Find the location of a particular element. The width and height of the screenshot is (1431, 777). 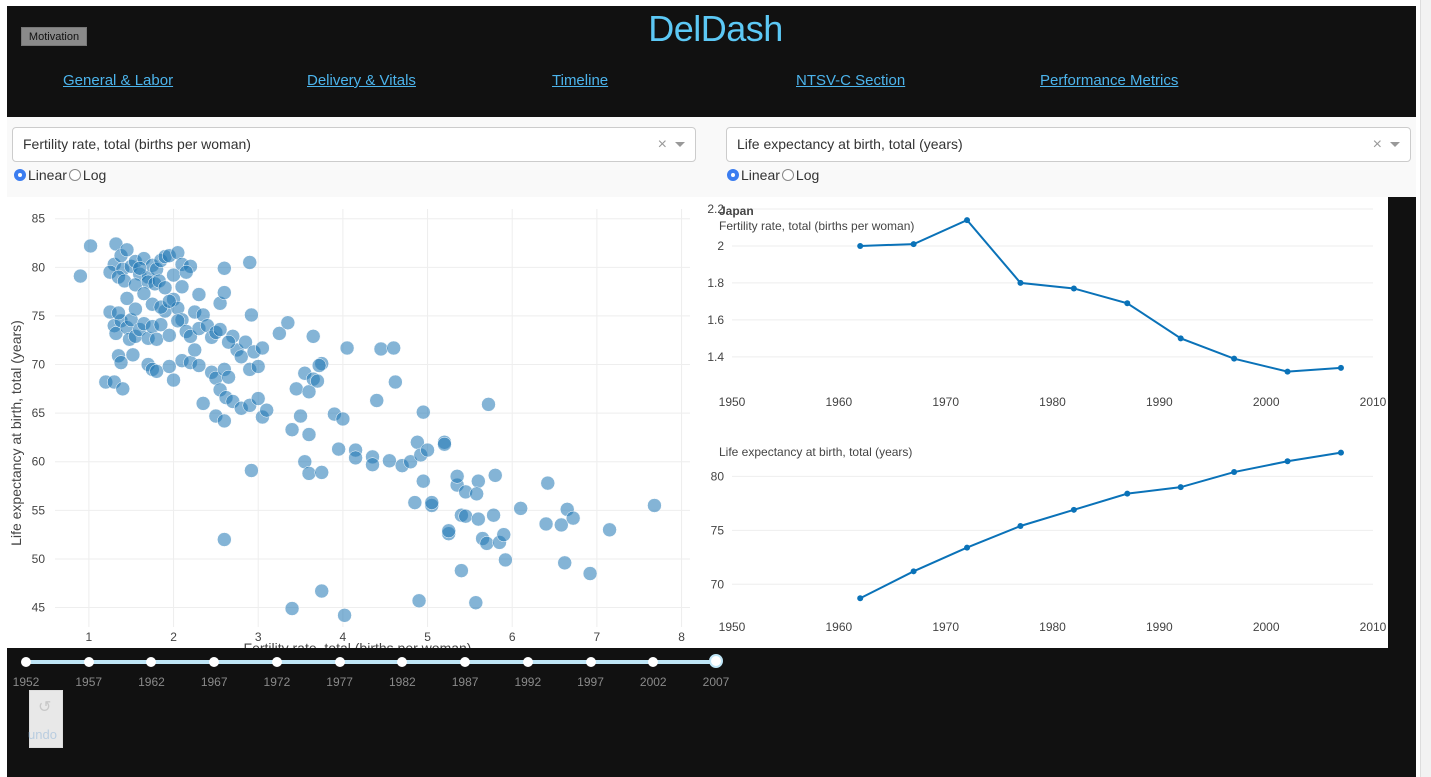

nav-link-general-labor: General & Labor is located at coordinates (118, 80).